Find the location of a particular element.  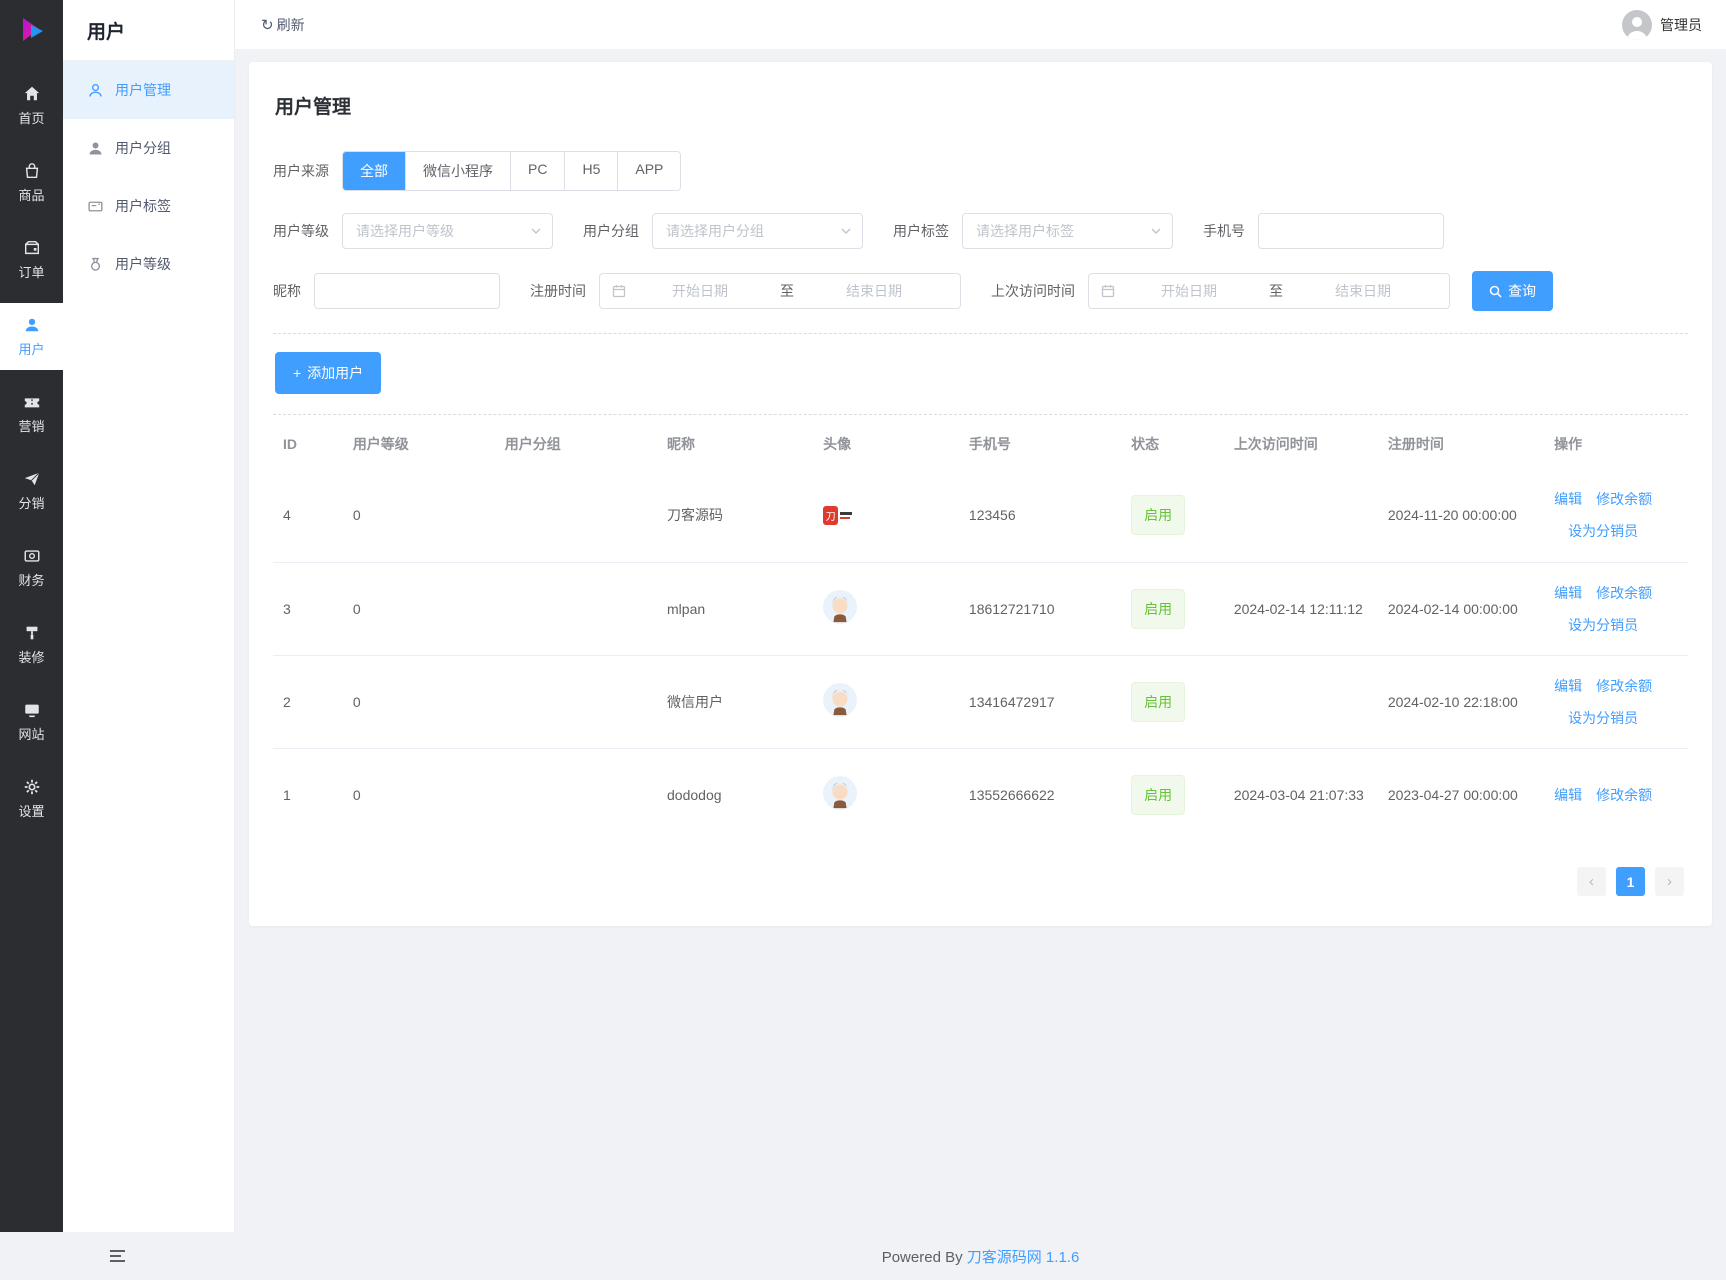

boy-avatar is located at coordinates (840, 701).